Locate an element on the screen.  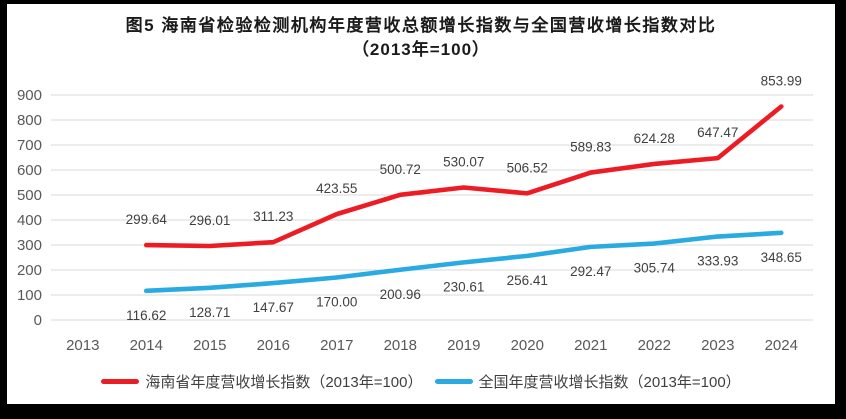
y-axis-tick-label: 600 is located at coordinates (29, 170).